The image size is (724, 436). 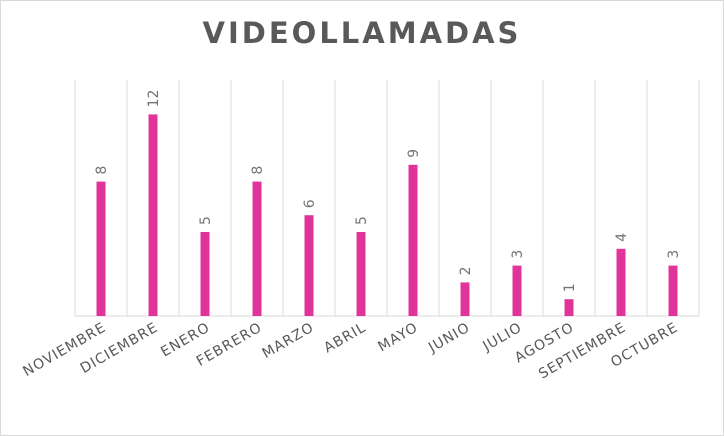 I want to click on category-label: MARZO, so click(x=288, y=341).